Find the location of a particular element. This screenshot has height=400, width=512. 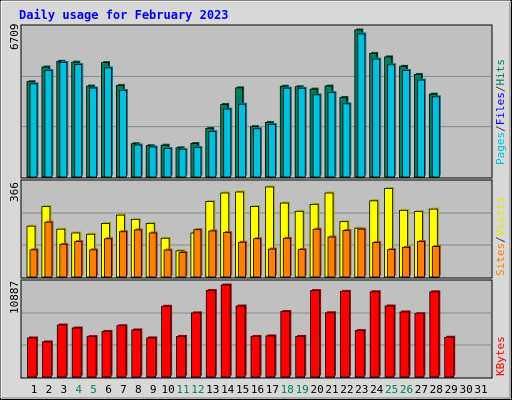

day-label-20: 20 is located at coordinates (316, 389).